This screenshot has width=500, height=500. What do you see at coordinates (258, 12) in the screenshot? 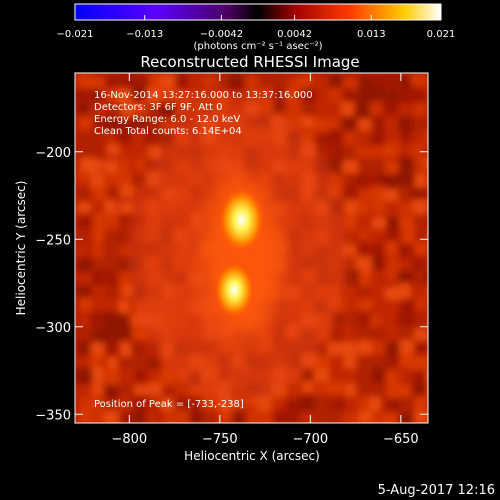
I see `colorbar` at bounding box center [258, 12].